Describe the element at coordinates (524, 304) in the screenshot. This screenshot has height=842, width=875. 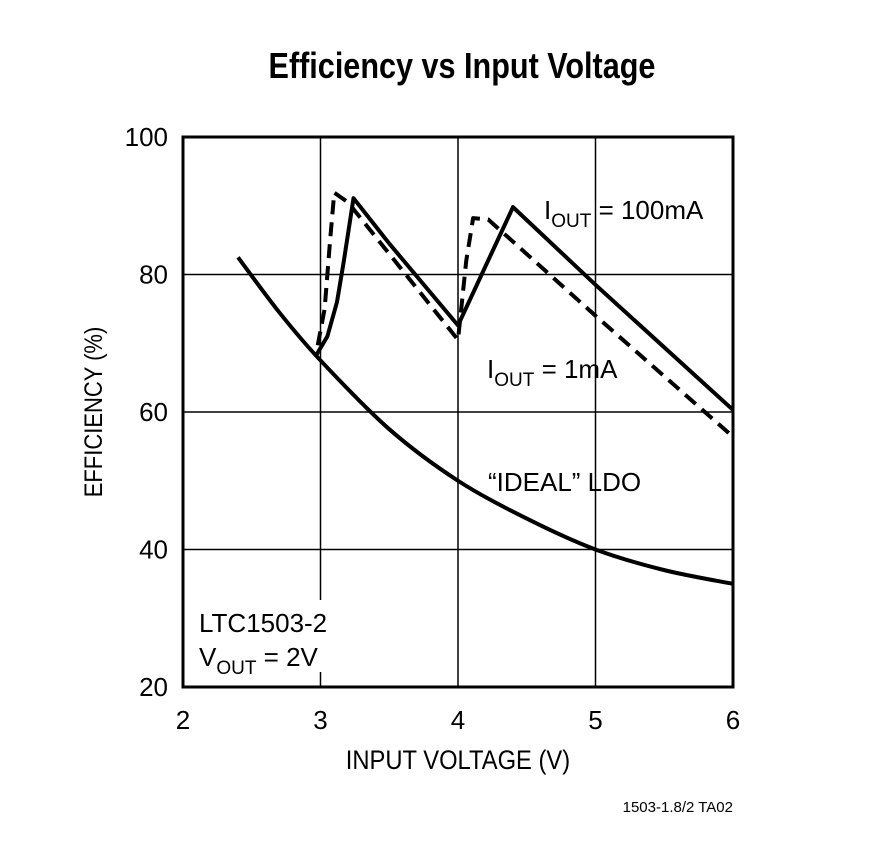
I see `series-line-iout-100ma` at that location.